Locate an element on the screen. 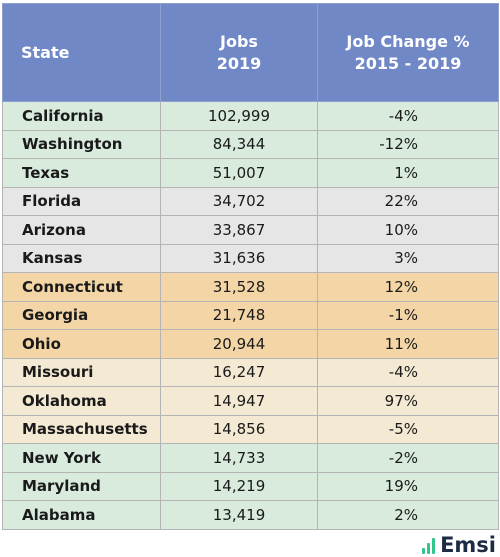  change-cell: 3% is located at coordinates (408, 258).